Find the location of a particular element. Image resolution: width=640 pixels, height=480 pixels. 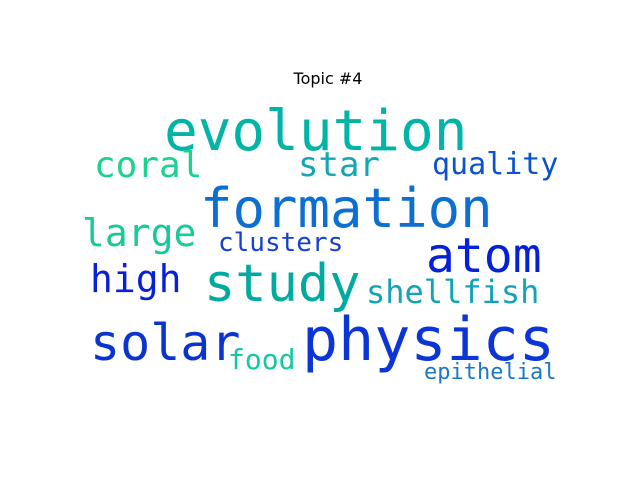

word-star: star is located at coordinates (339, 165).